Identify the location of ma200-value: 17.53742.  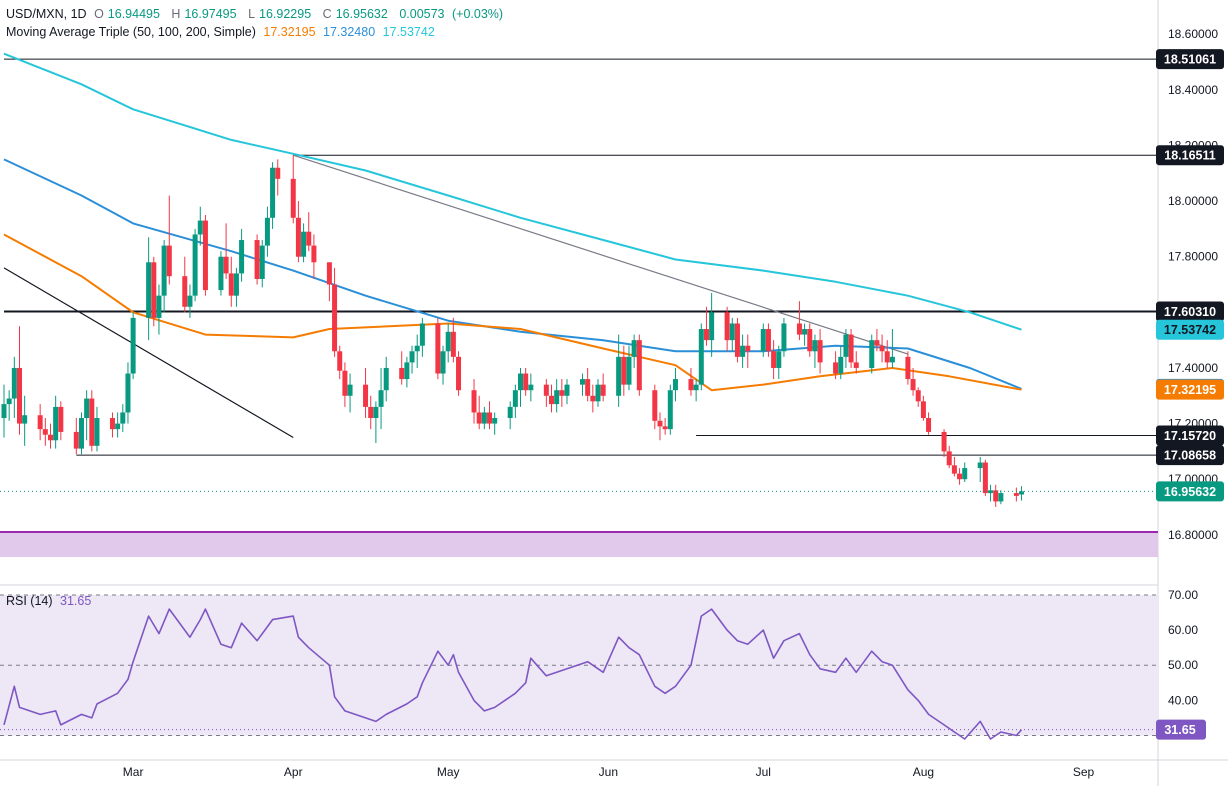
(408, 32).